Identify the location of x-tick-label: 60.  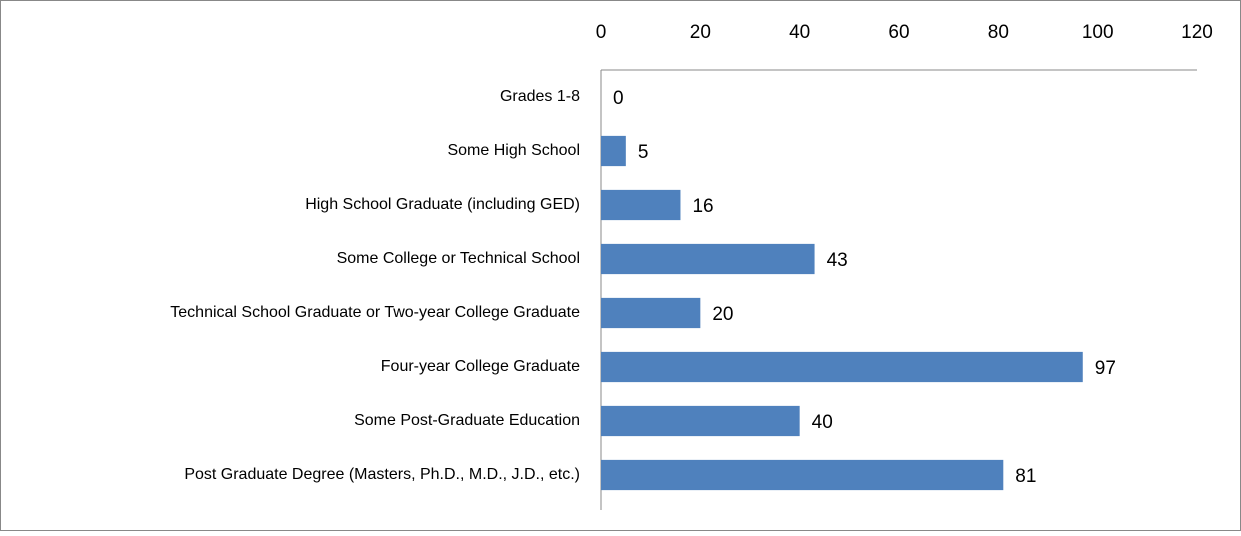
(898, 32).